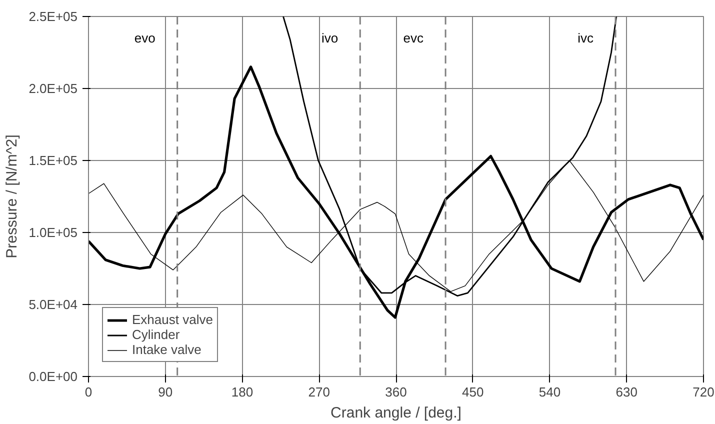 This screenshot has height=424, width=715. I want to click on legend-label: Cylinder, so click(156, 334).